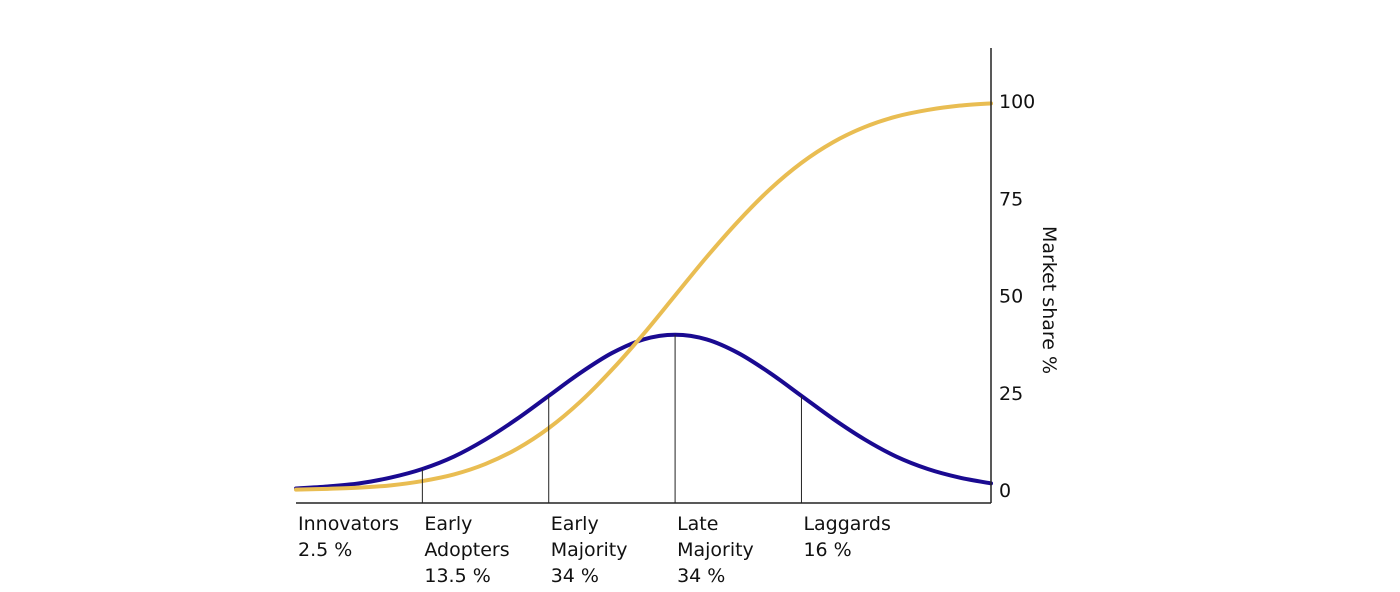  I want to click on y-tick-labels: 0 25 50 75 100, so click(1017, 296).